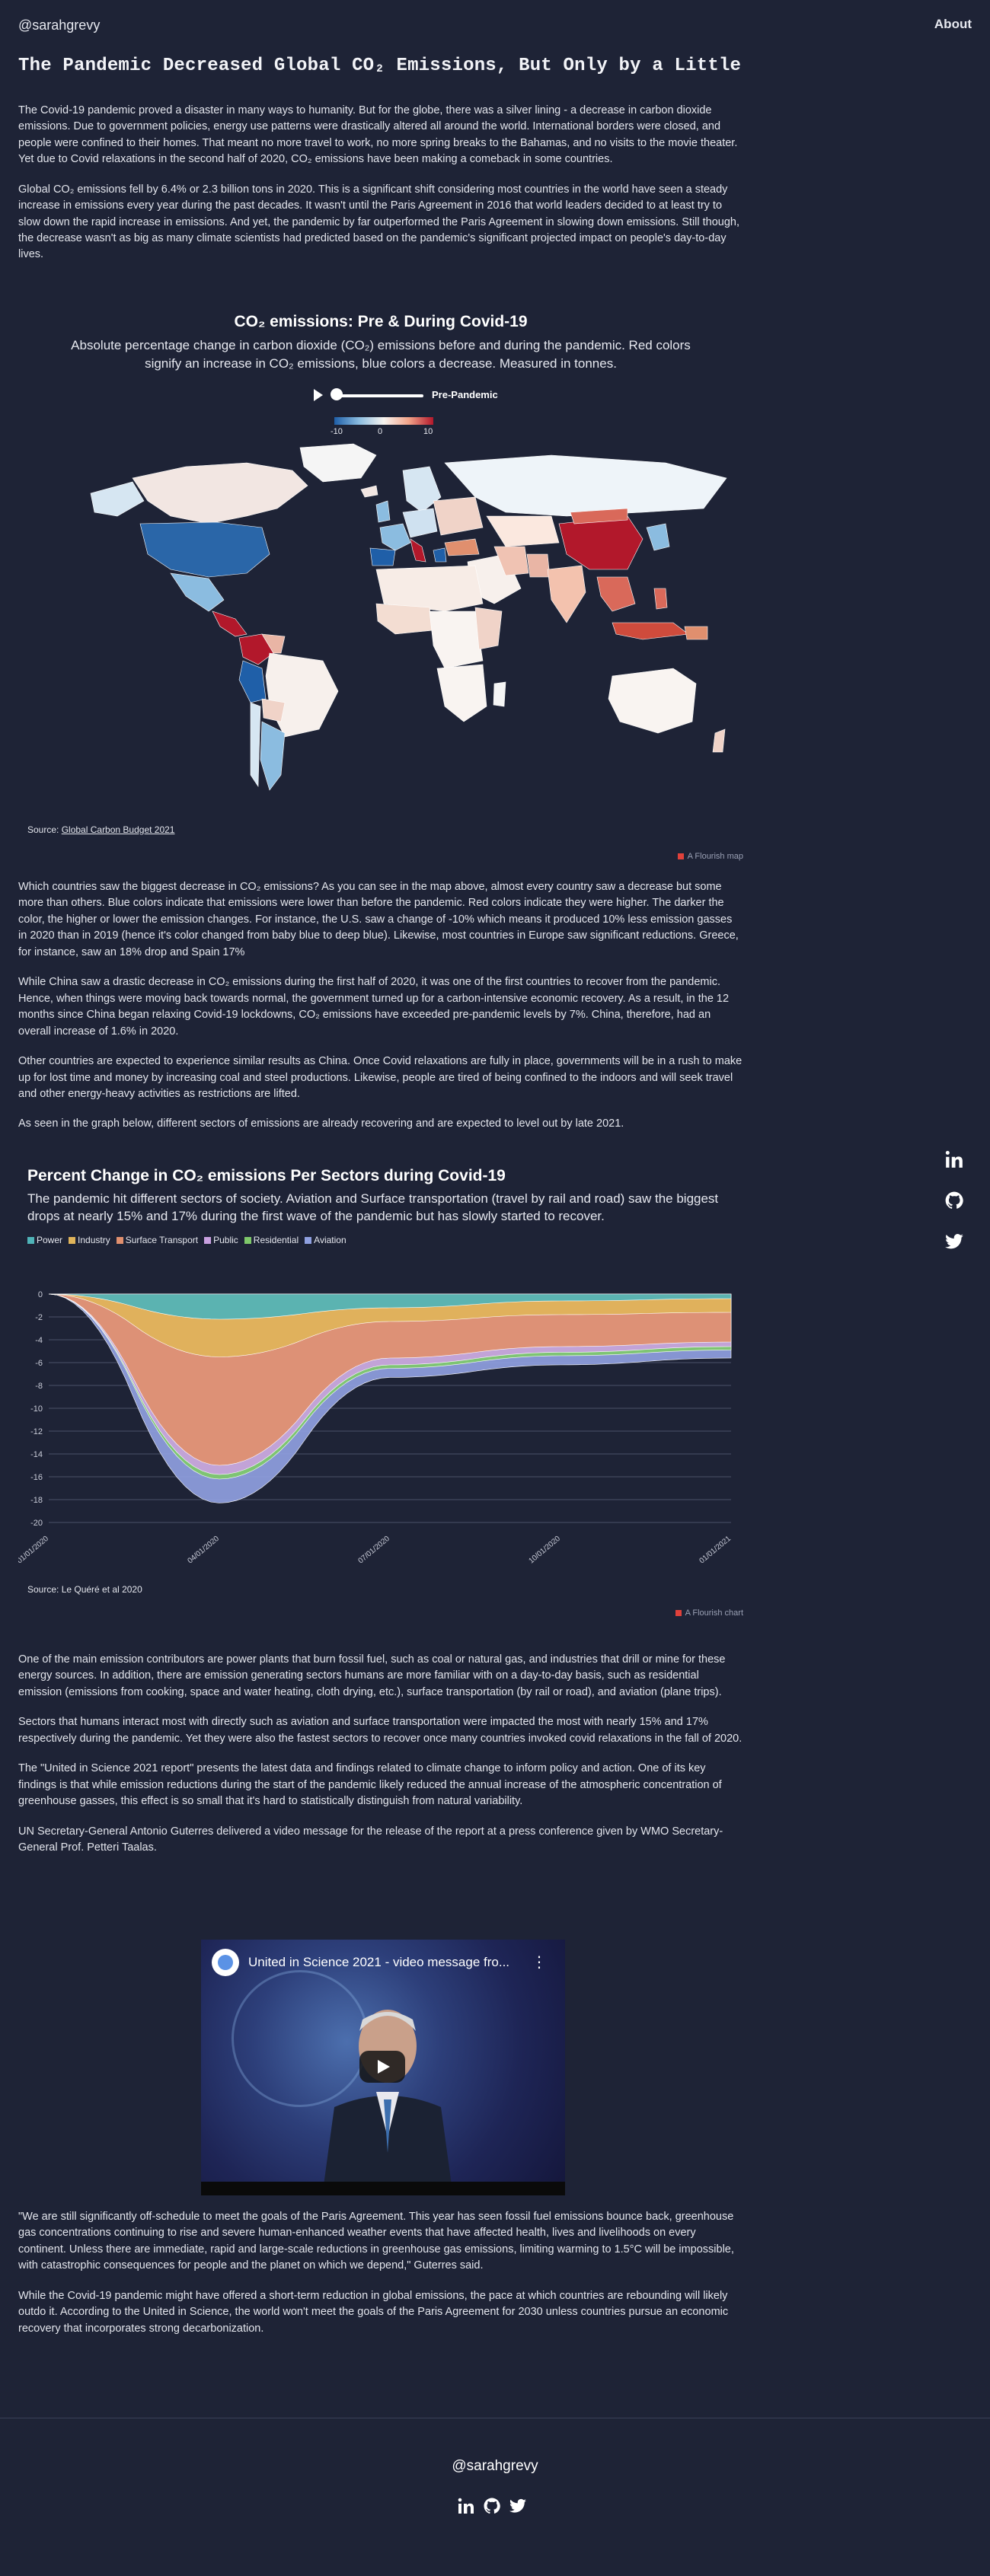 This screenshot has width=990, height=2576. Describe the element at coordinates (660, 599) in the screenshot. I see `map-region-philippines` at that location.